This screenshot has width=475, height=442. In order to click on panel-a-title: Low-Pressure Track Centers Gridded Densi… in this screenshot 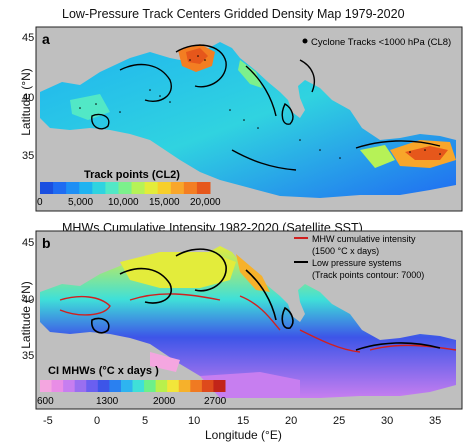, I will do `click(233, 14)`.